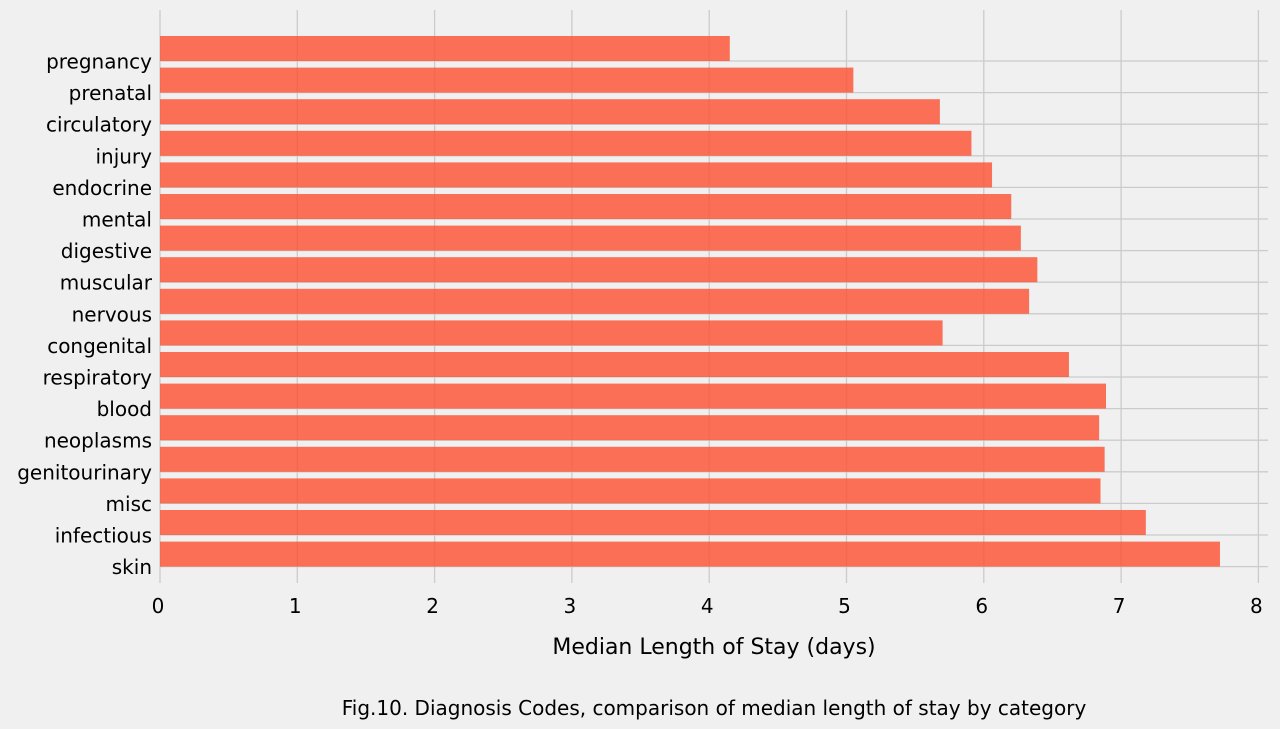 The height and width of the screenshot is (729, 1280). I want to click on x-tick-label: 3, so click(570, 606).